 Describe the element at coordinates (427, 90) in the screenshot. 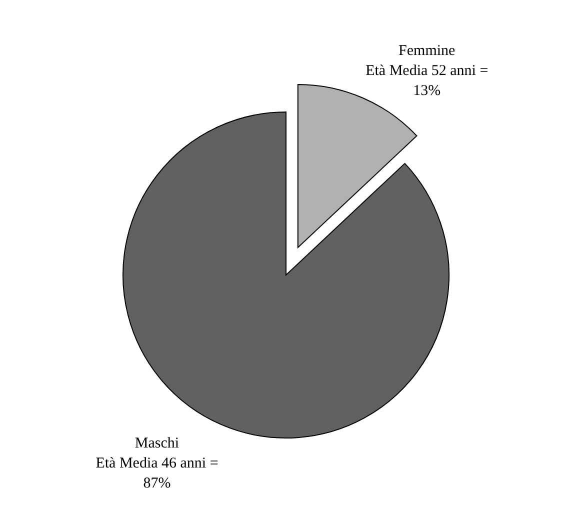

I see `data-label: 13%` at that location.